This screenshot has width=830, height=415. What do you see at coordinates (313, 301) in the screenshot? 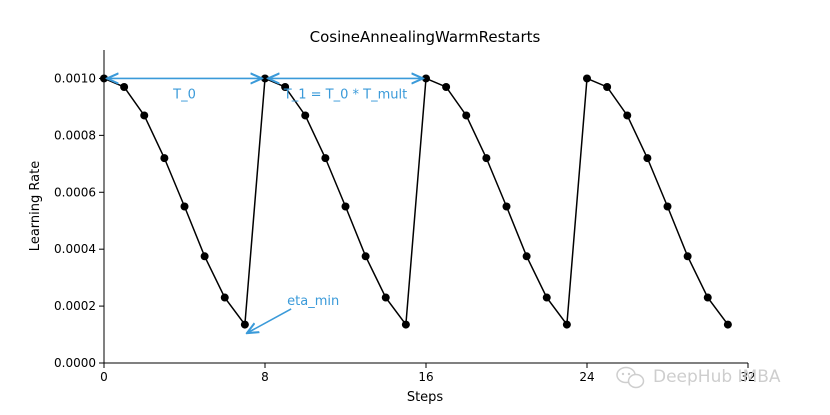
I see `annotation-label: eta_min` at bounding box center [313, 301].